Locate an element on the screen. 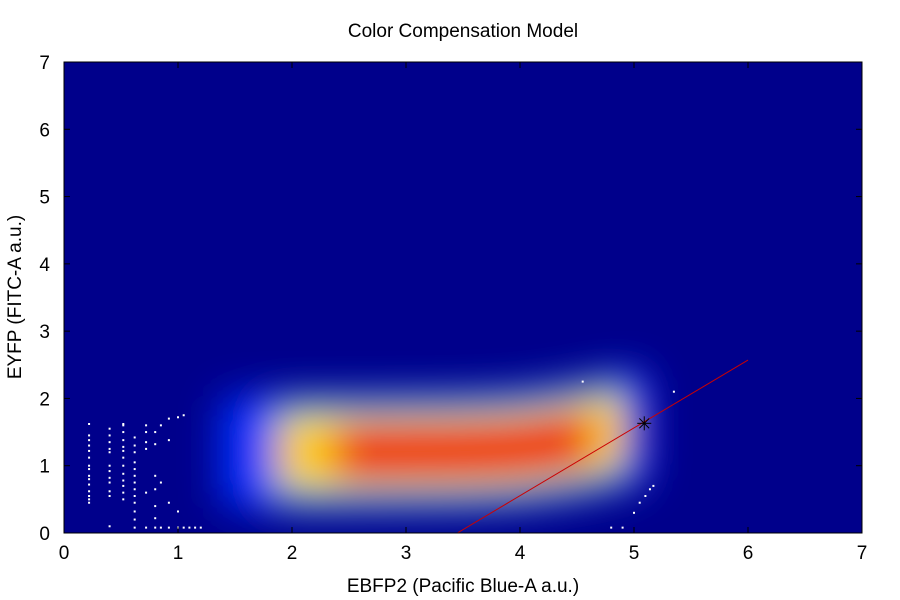 This screenshot has width=900, height=600. y-axis-label: EYFP (FITC-A a.u.) is located at coordinates (15, 297).